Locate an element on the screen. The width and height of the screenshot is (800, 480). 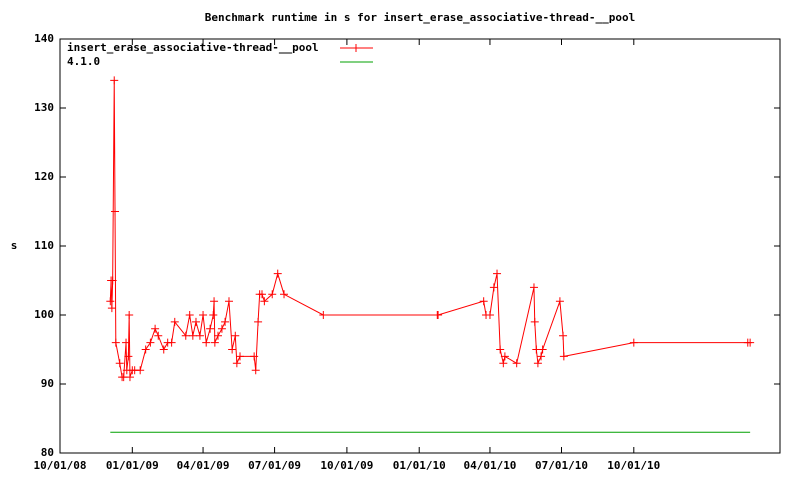
legend-label: insert_erase_associative-thread-__pool is located at coordinates (193, 47).